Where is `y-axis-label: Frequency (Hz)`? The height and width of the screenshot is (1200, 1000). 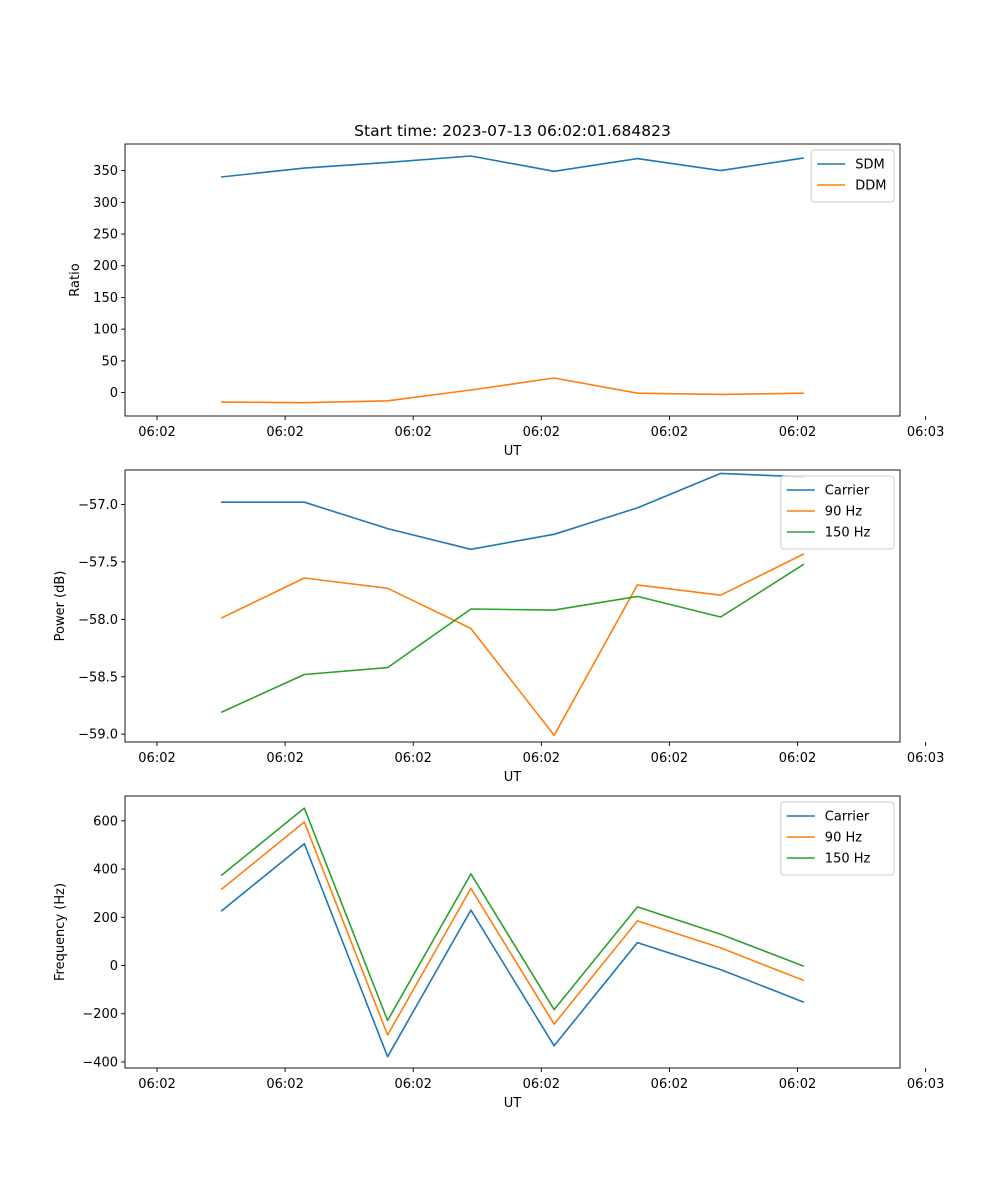
y-axis-label: Frequency (Hz) is located at coordinates (60, 932).